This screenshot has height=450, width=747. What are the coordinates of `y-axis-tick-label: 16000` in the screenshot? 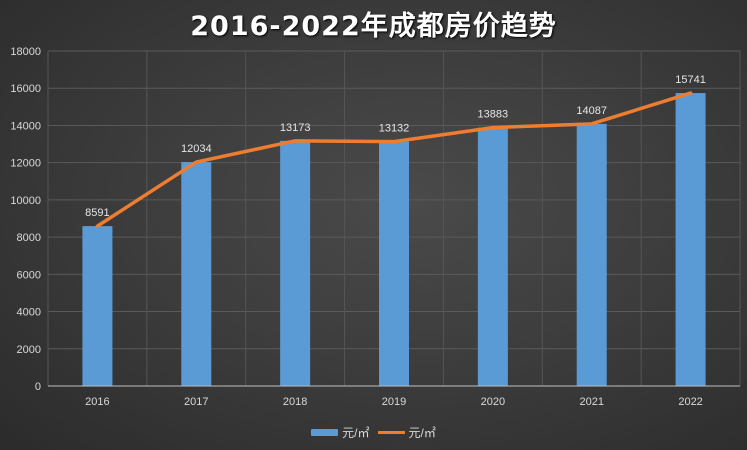 It's located at (25, 89).